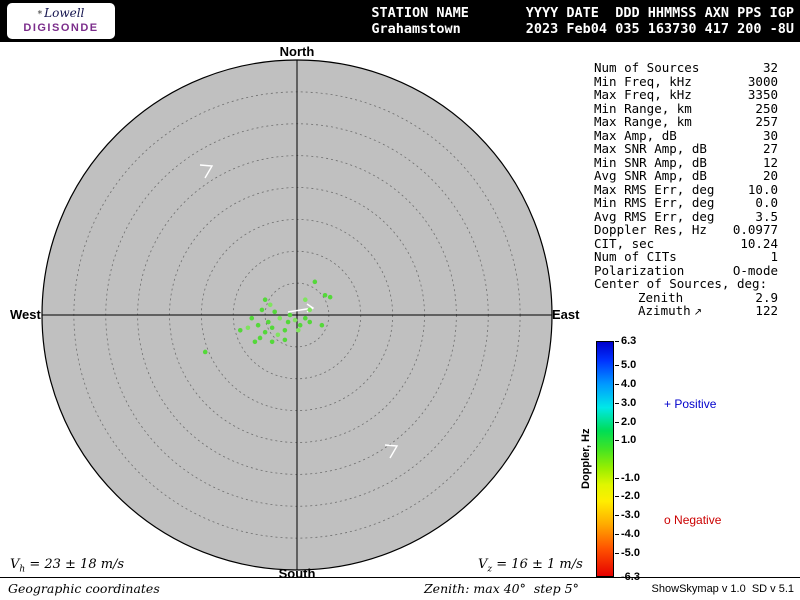 Image resolution: width=800 pixels, height=600 pixels. I want to click on param-value: 2.9, so click(766, 297).